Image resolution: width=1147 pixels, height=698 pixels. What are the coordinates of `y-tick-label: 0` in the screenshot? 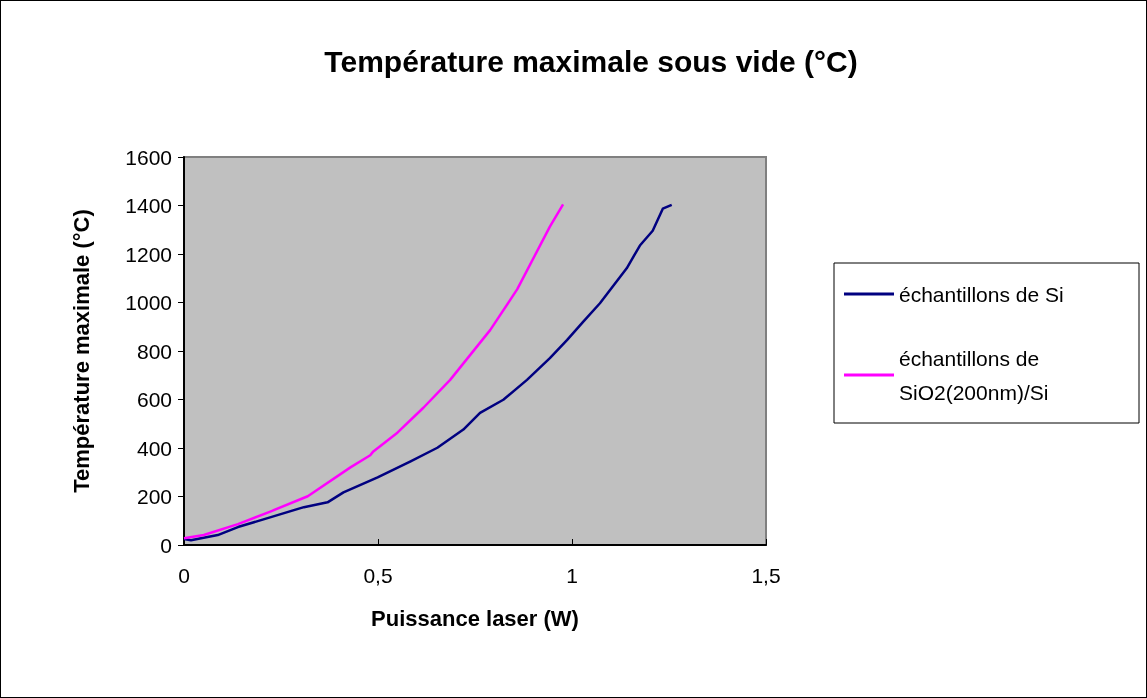 It's located at (166, 545).